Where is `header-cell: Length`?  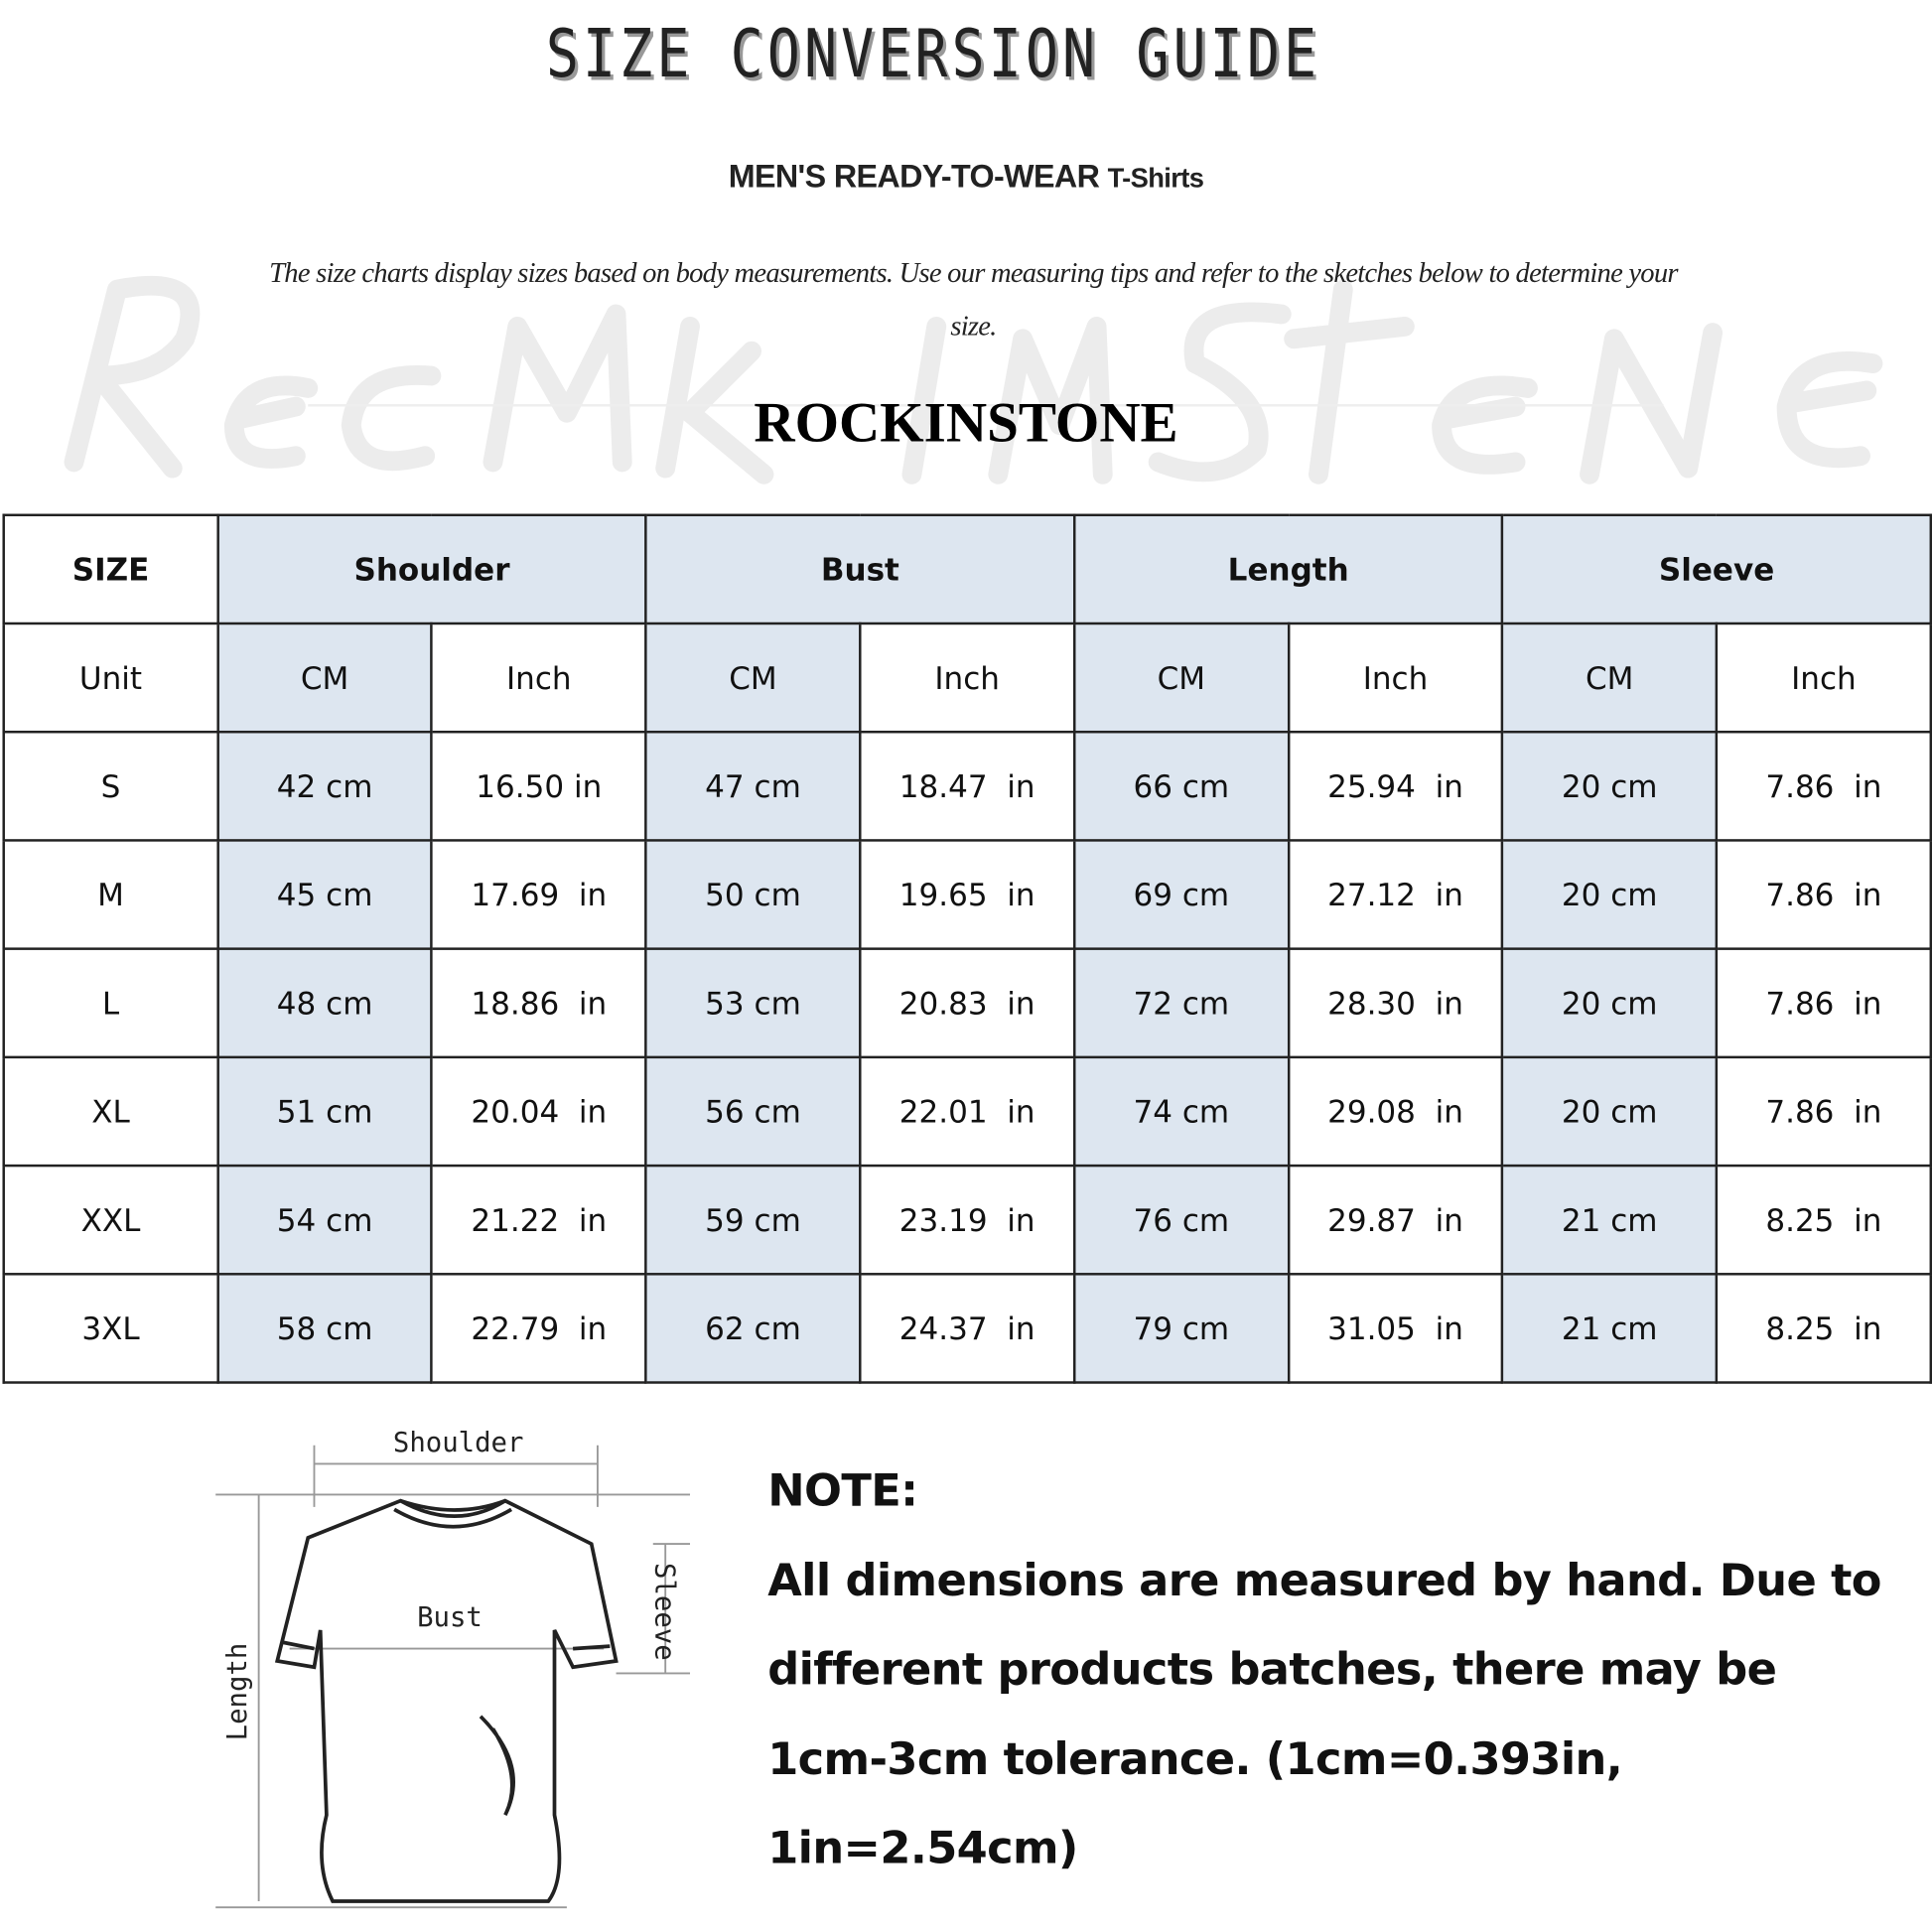 header-cell: Length is located at coordinates (1288, 569).